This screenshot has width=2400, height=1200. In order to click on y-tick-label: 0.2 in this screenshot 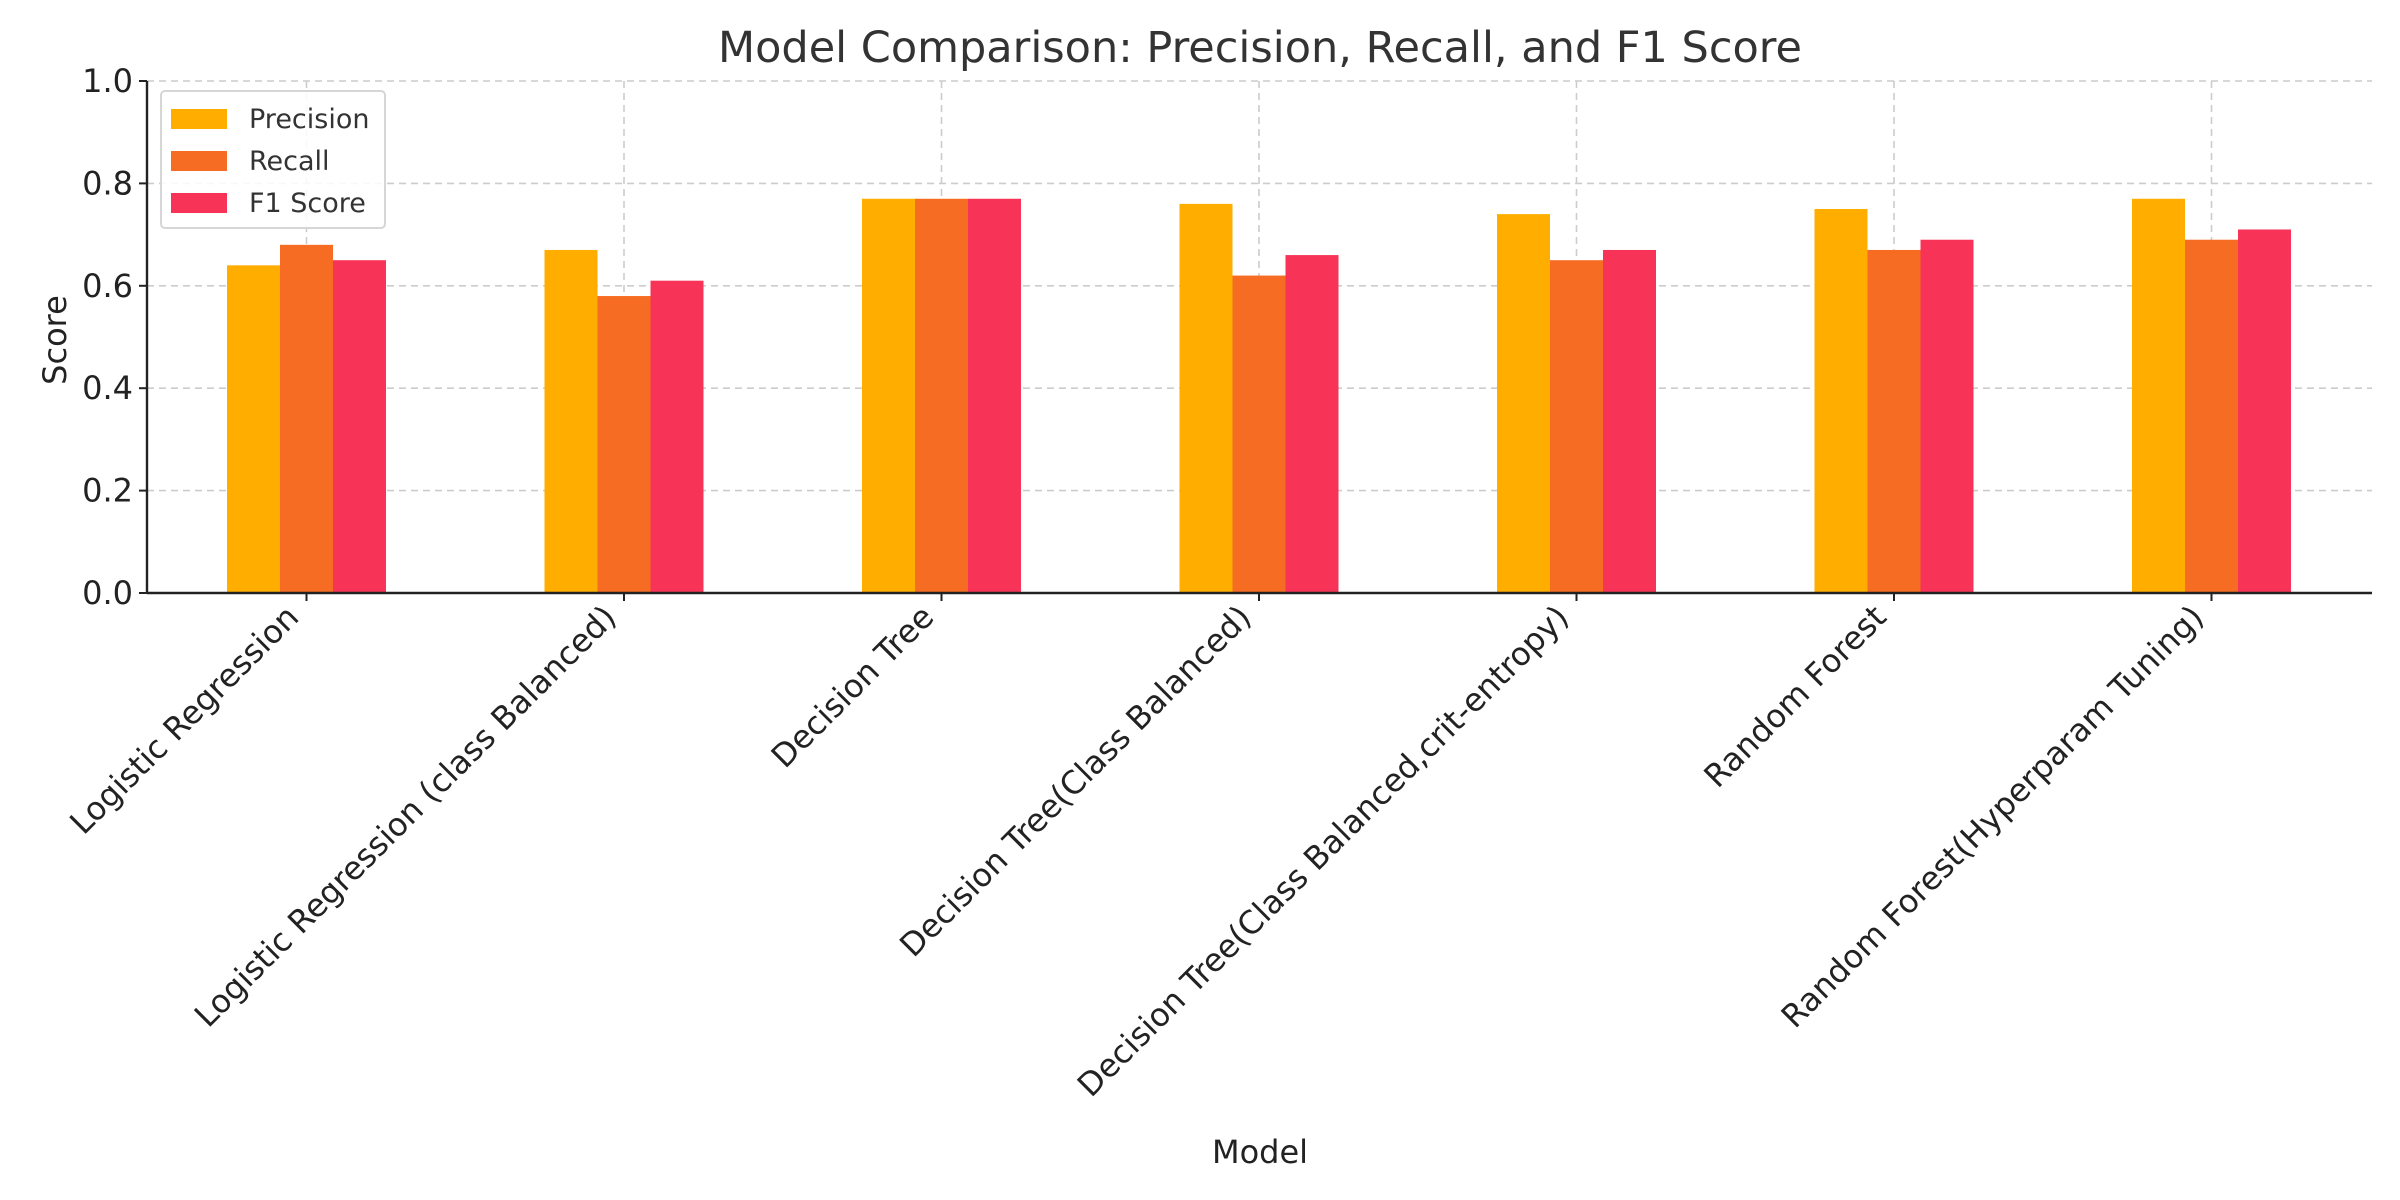, I will do `click(107, 491)`.